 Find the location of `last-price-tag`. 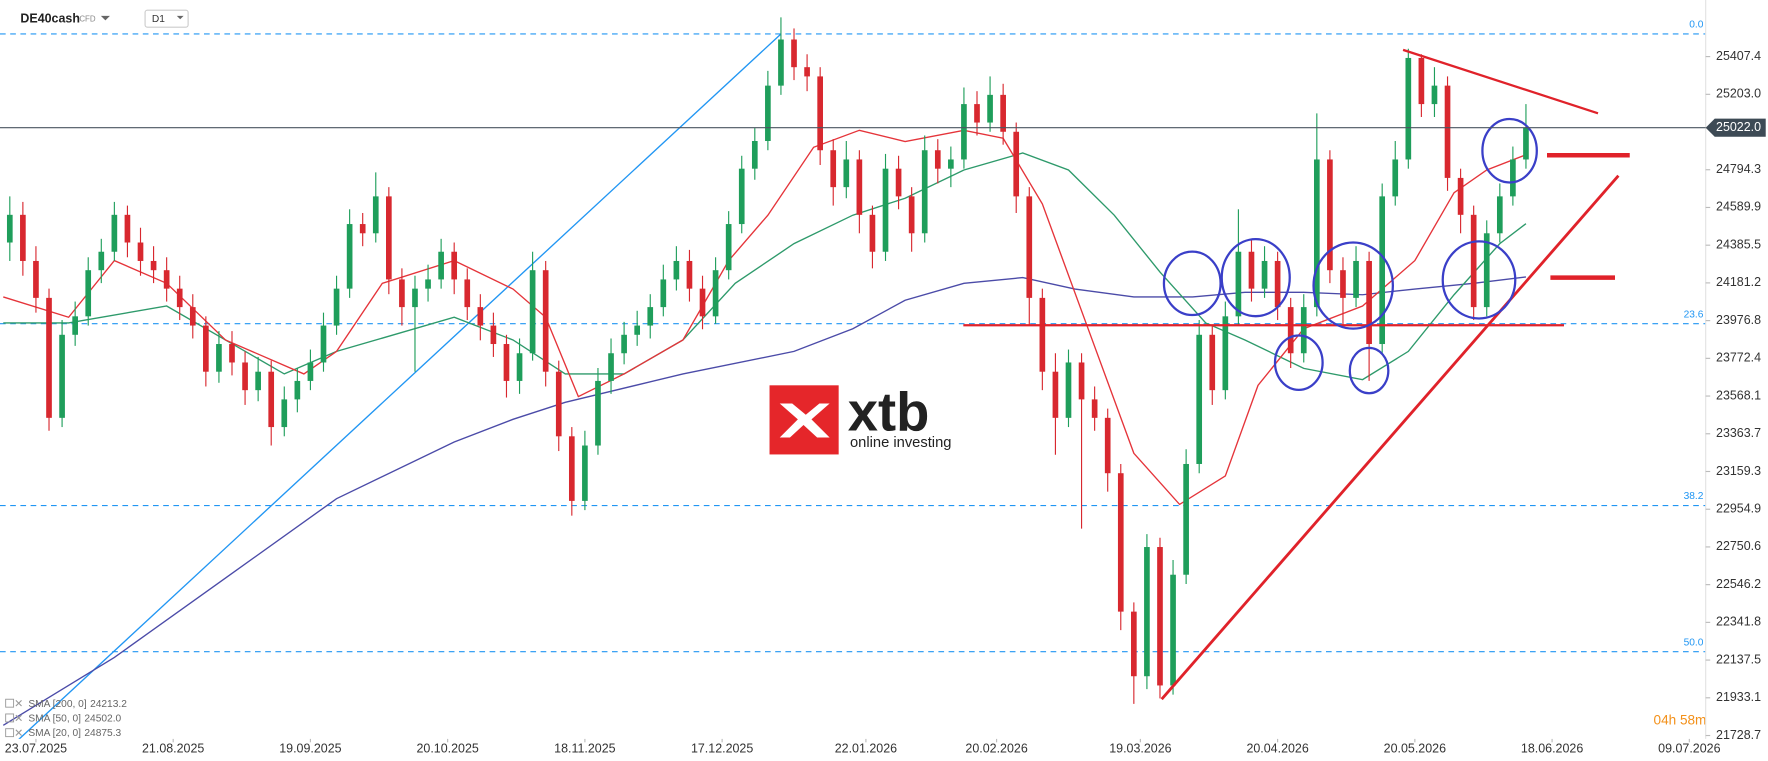

last-price-tag is located at coordinates (1735, 127).